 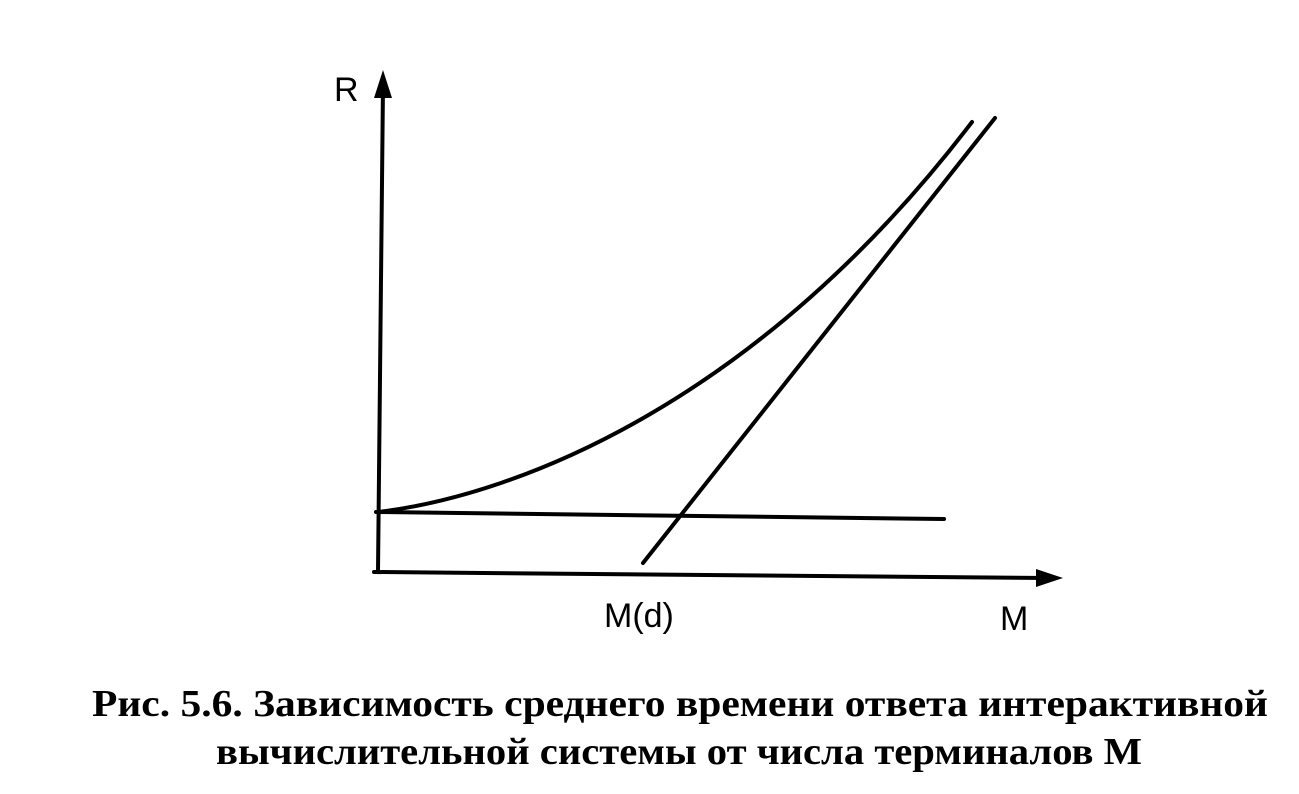 I want to click on x-axis, so click(x=711, y=575).